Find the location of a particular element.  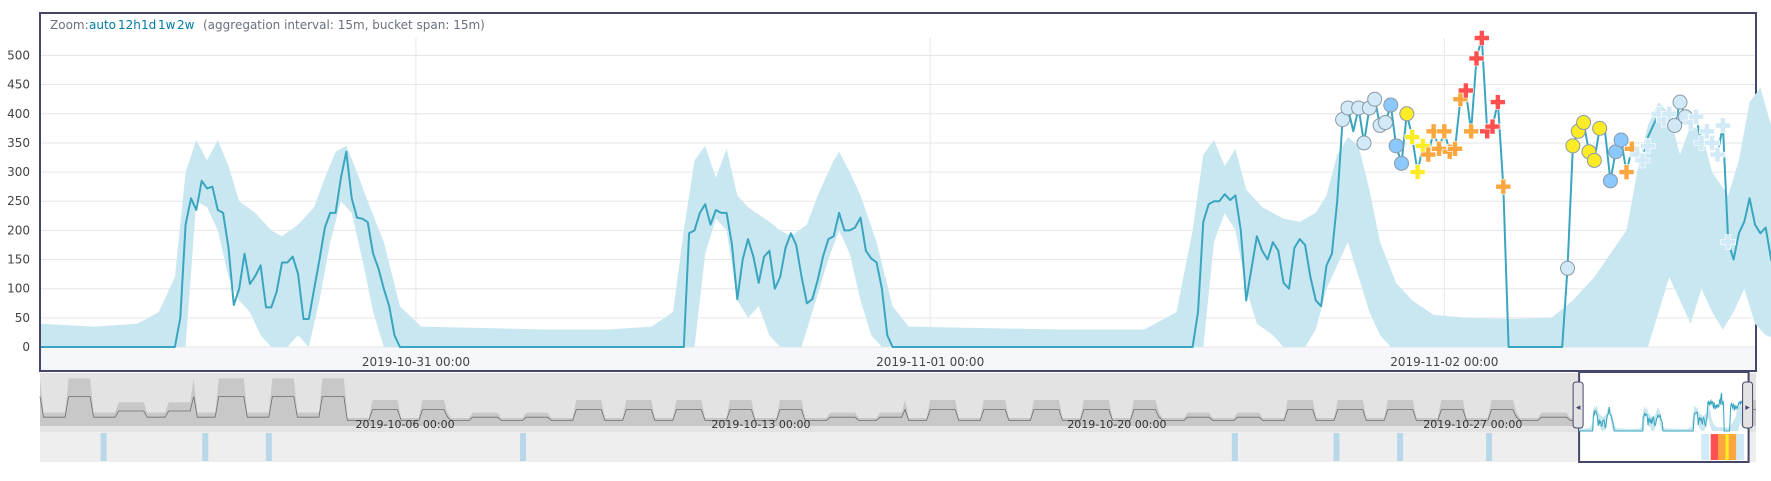

x-tick-label: 2019-11-02 00:00 is located at coordinates (1444, 362).